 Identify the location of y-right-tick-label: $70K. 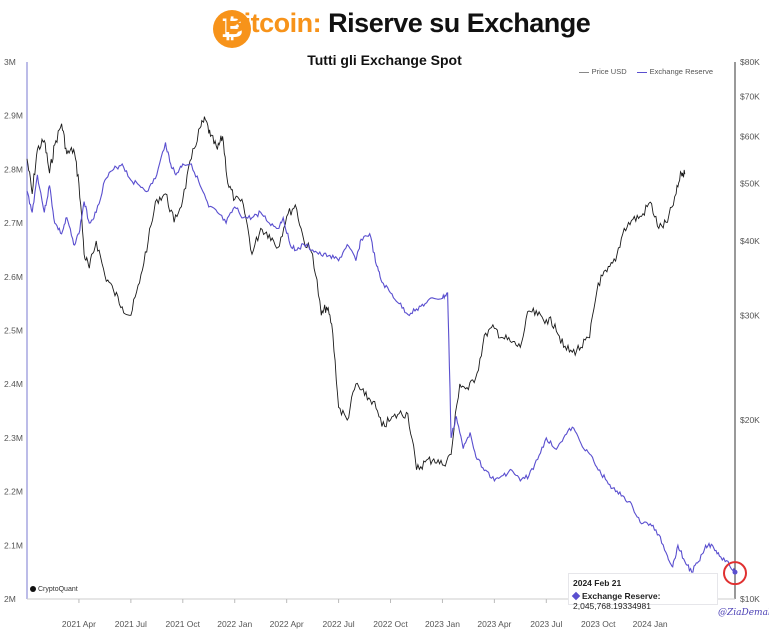
(750, 96).